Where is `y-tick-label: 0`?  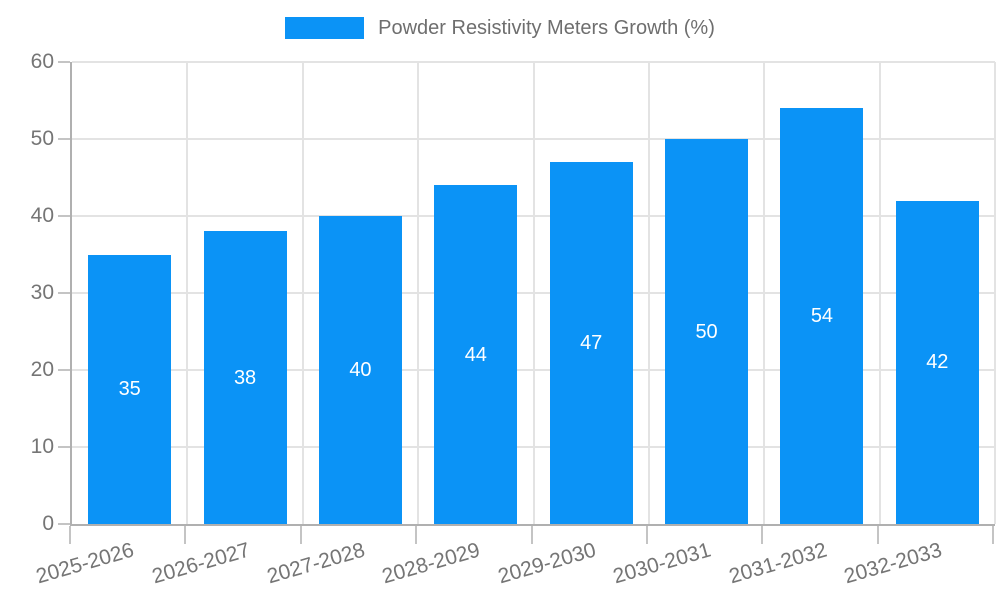 y-tick-label: 0 is located at coordinates (48, 523).